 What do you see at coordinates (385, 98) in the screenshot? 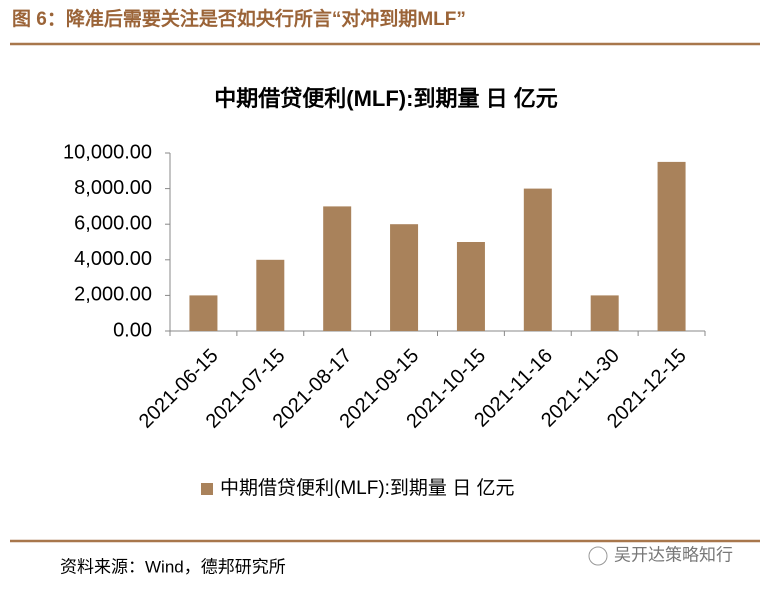
I see `chart-title: 中期借贷便利(MLF):到期量 日 亿元` at bounding box center [385, 98].